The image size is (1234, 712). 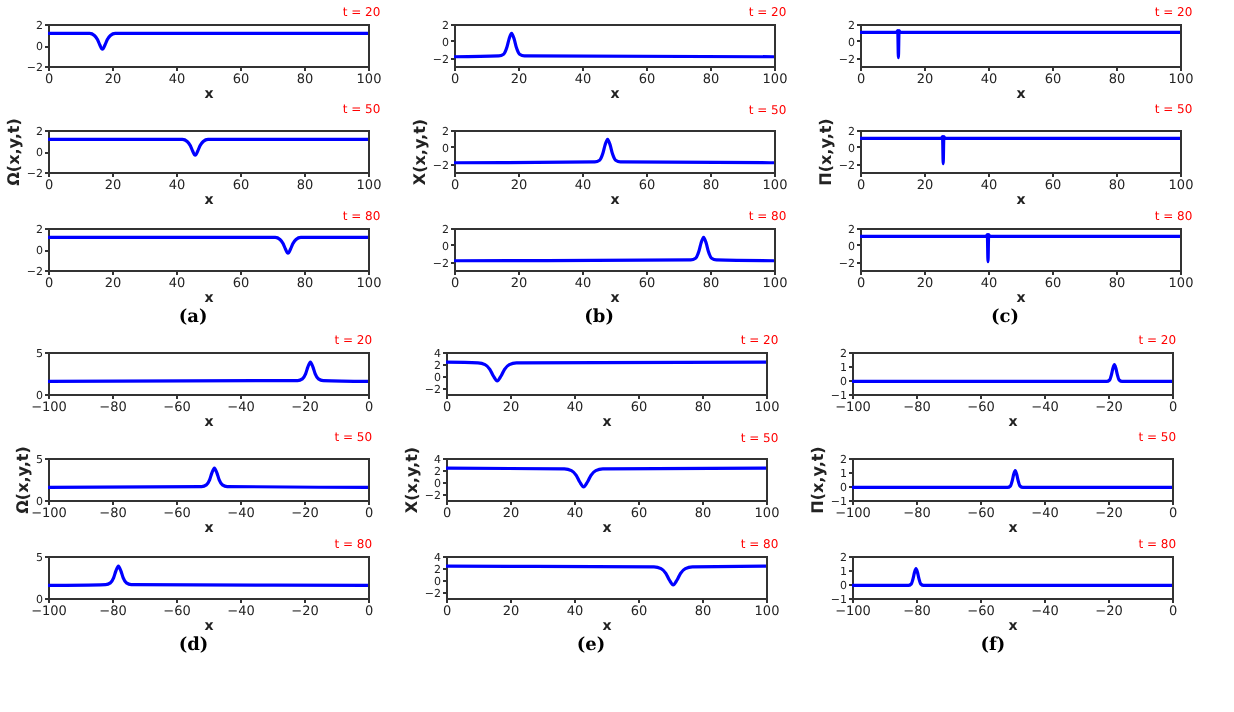 I want to click on text: (d), so click(x=193, y=646).